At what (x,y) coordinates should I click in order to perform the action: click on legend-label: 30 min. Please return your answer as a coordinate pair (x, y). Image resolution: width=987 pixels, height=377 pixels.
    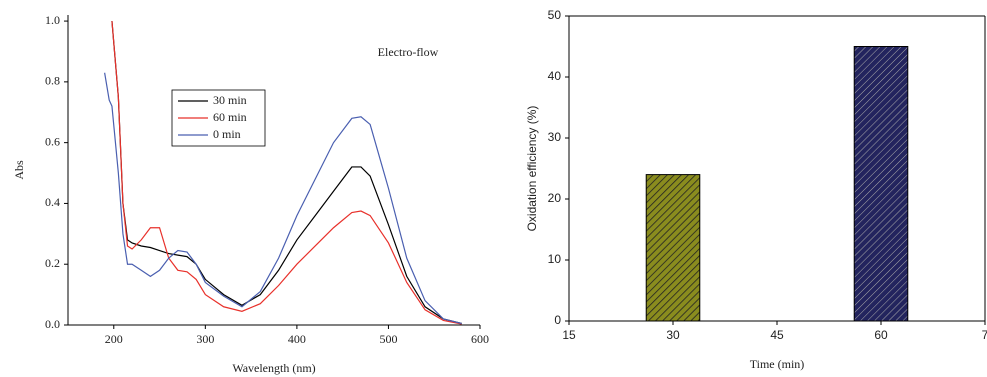
    Looking at the image, I should click on (230, 100).